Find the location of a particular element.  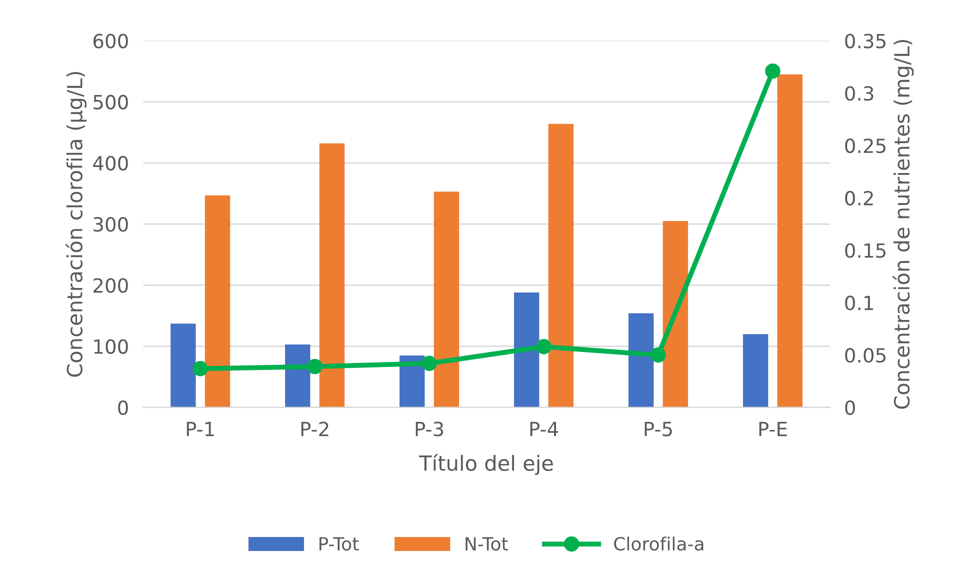

x-tick-label: P-2 is located at coordinates (314, 429).